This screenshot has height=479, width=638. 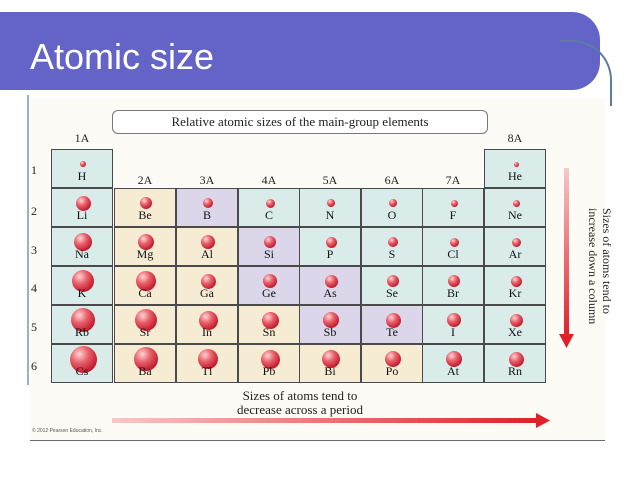 What do you see at coordinates (28, 240) in the screenshot?
I see `decorative-line` at bounding box center [28, 240].